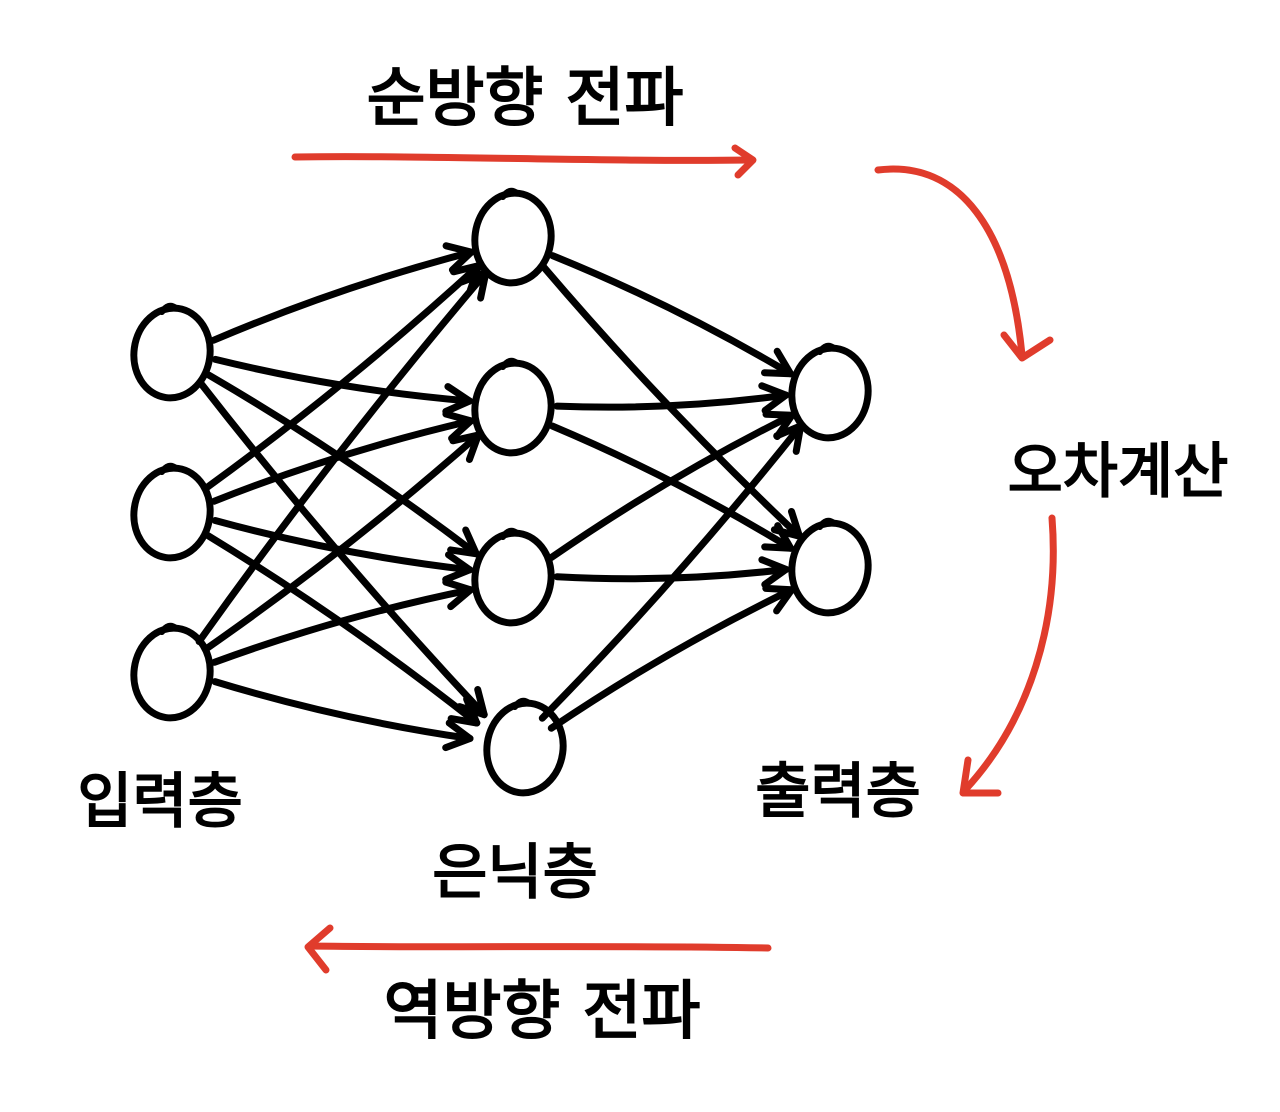 The height and width of the screenshot is (1112, 1280). I want to click on error-arrow-bottom-head, so click(980, 776).